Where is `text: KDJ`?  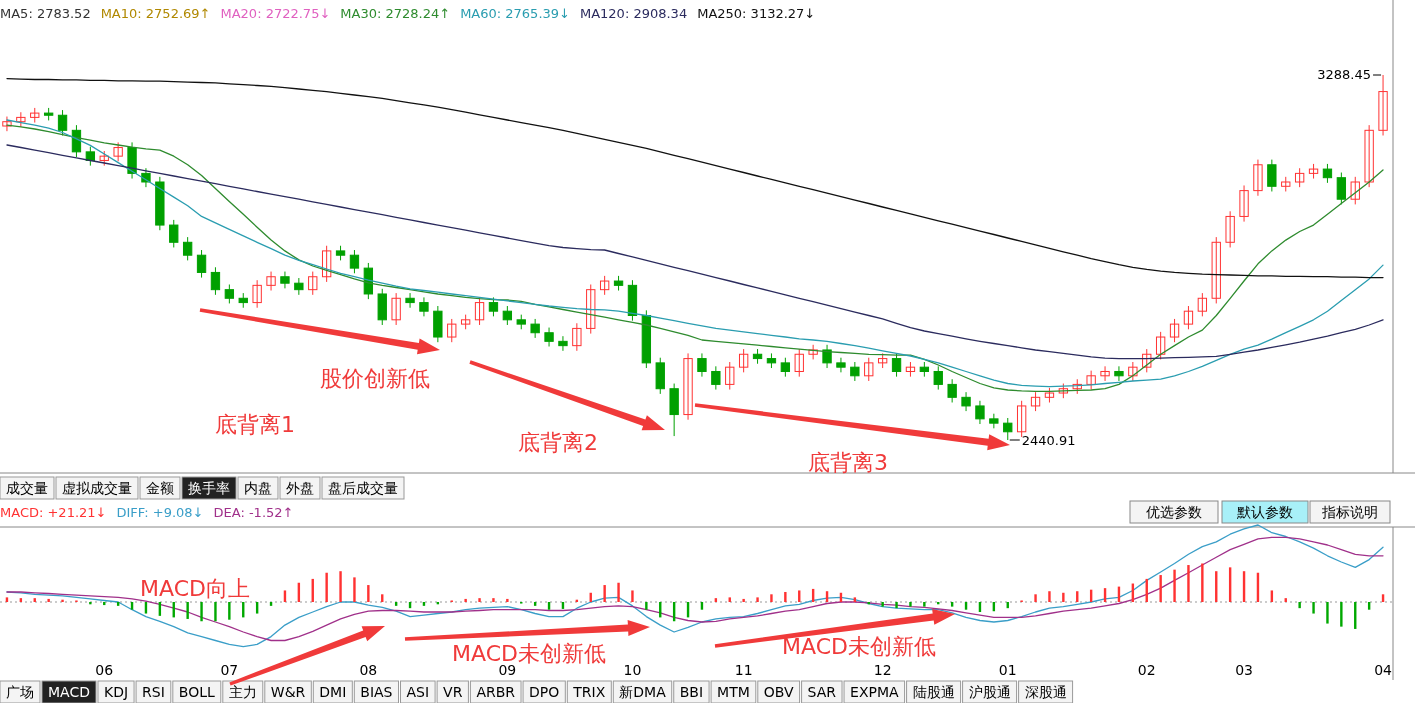 text: KDJ is located at coordinates (116, 692).